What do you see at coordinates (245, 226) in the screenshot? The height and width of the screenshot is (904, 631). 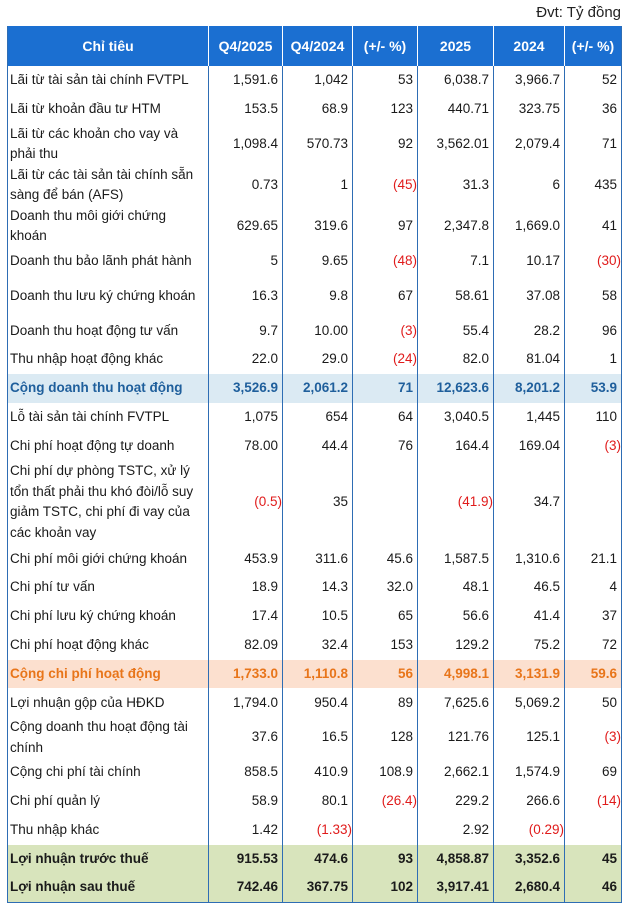 I see `cell-q4-2025: 629.65` at bounding box center [245, 226].